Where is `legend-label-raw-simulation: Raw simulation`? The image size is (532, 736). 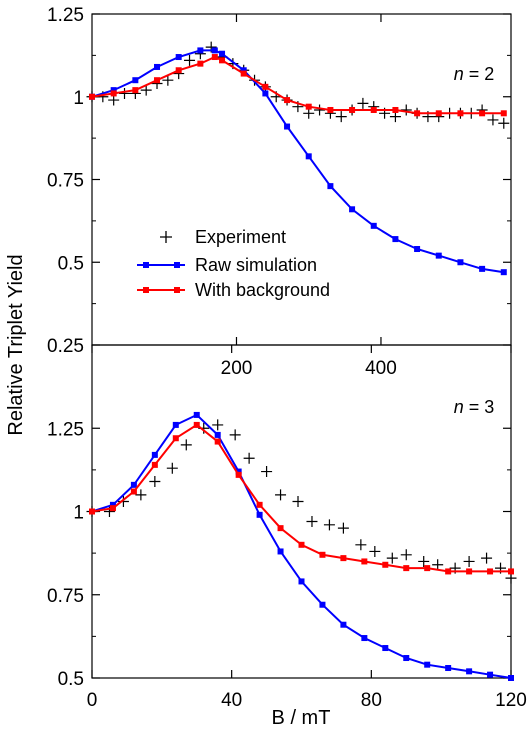
legend-label-raw-simulation: Raw simulation is located at coordinates (256, 265).